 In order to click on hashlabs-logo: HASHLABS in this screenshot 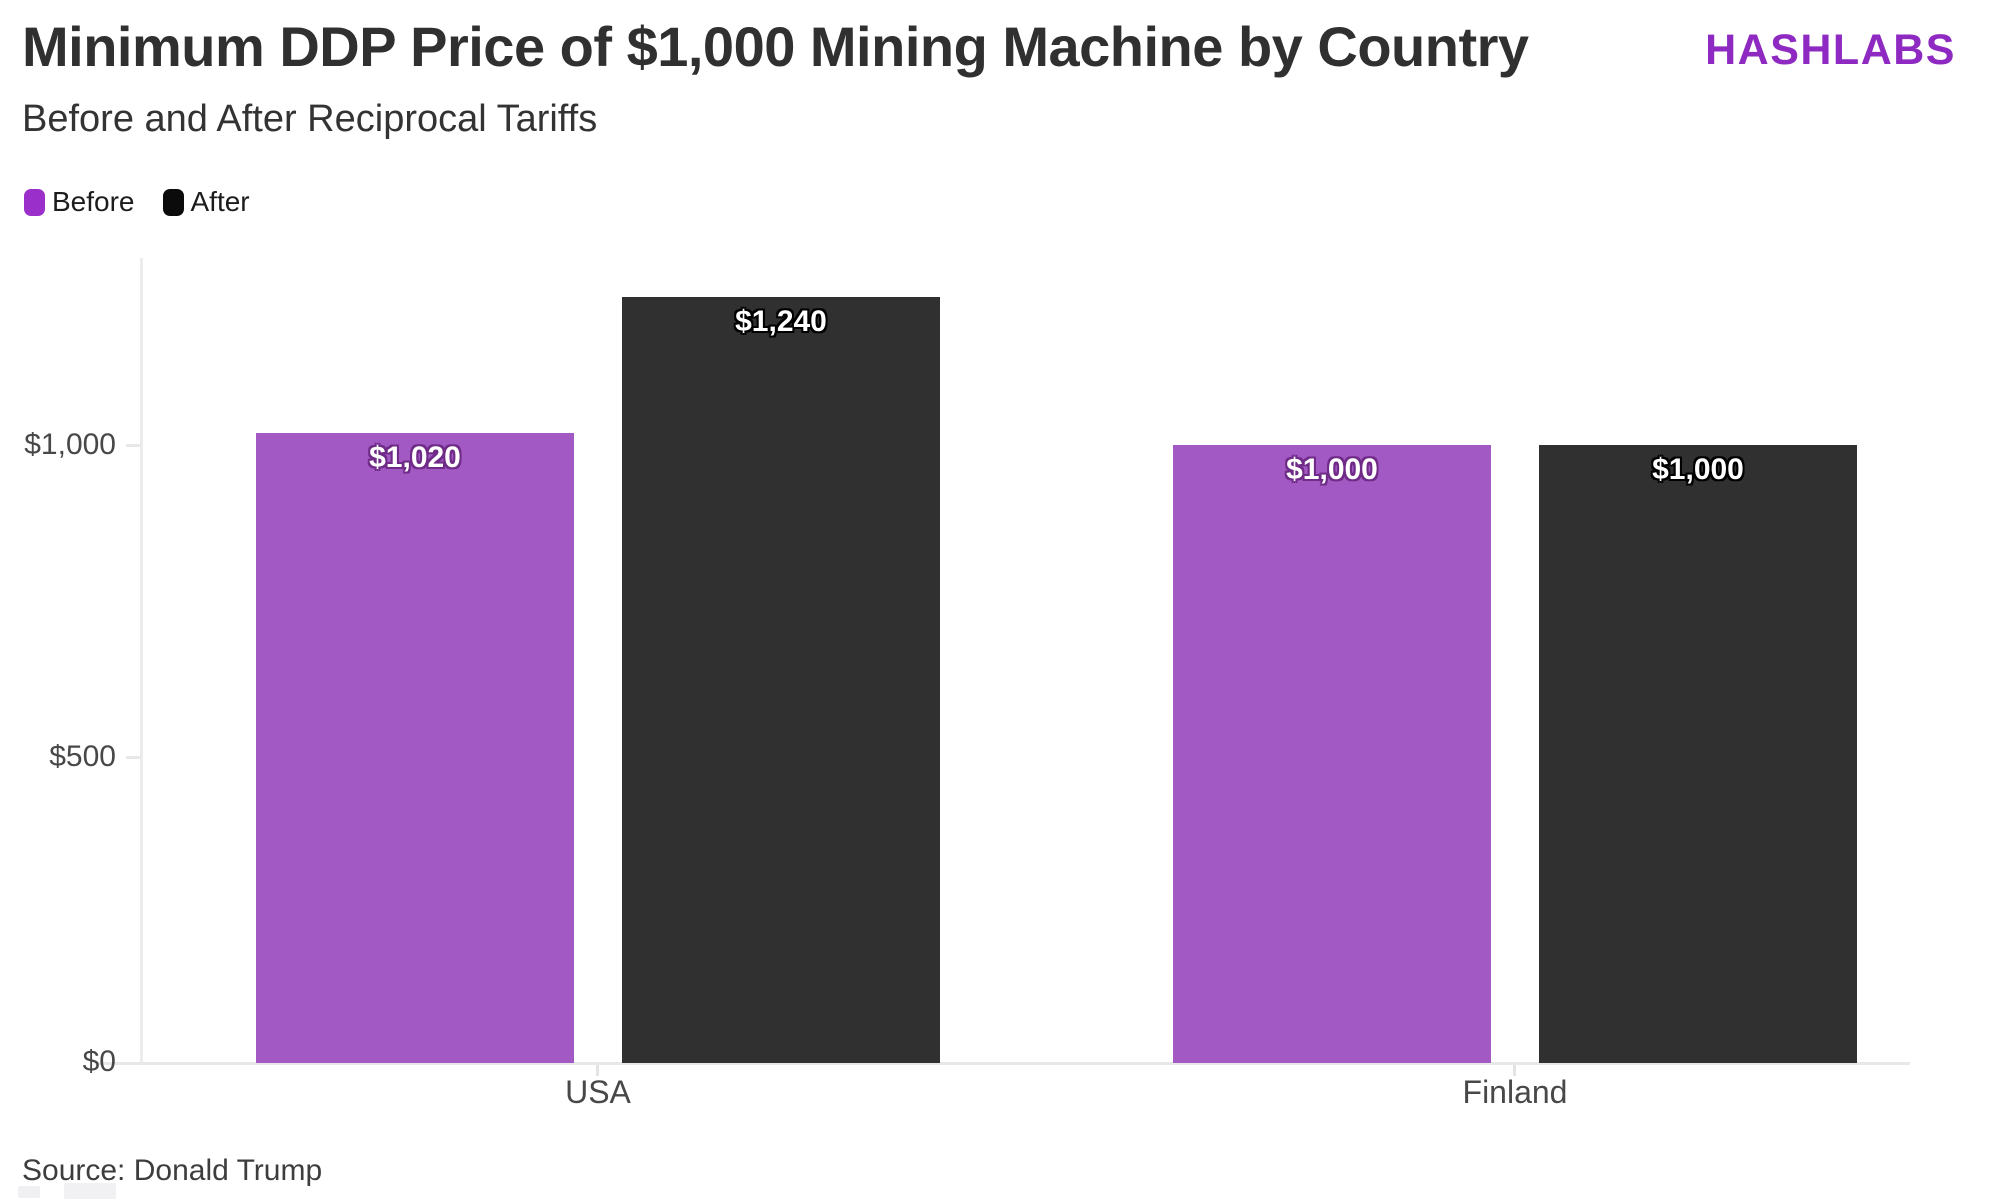, I will do `click(1830, 50)`.